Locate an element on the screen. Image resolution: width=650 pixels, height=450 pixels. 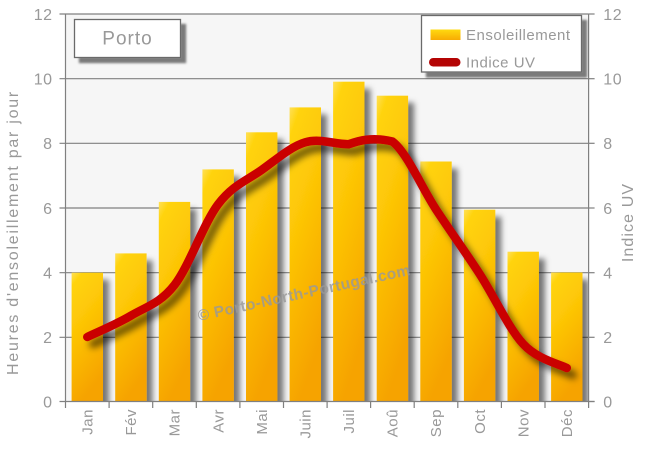
svg-text: Avr is located at coordinates (218, 421).